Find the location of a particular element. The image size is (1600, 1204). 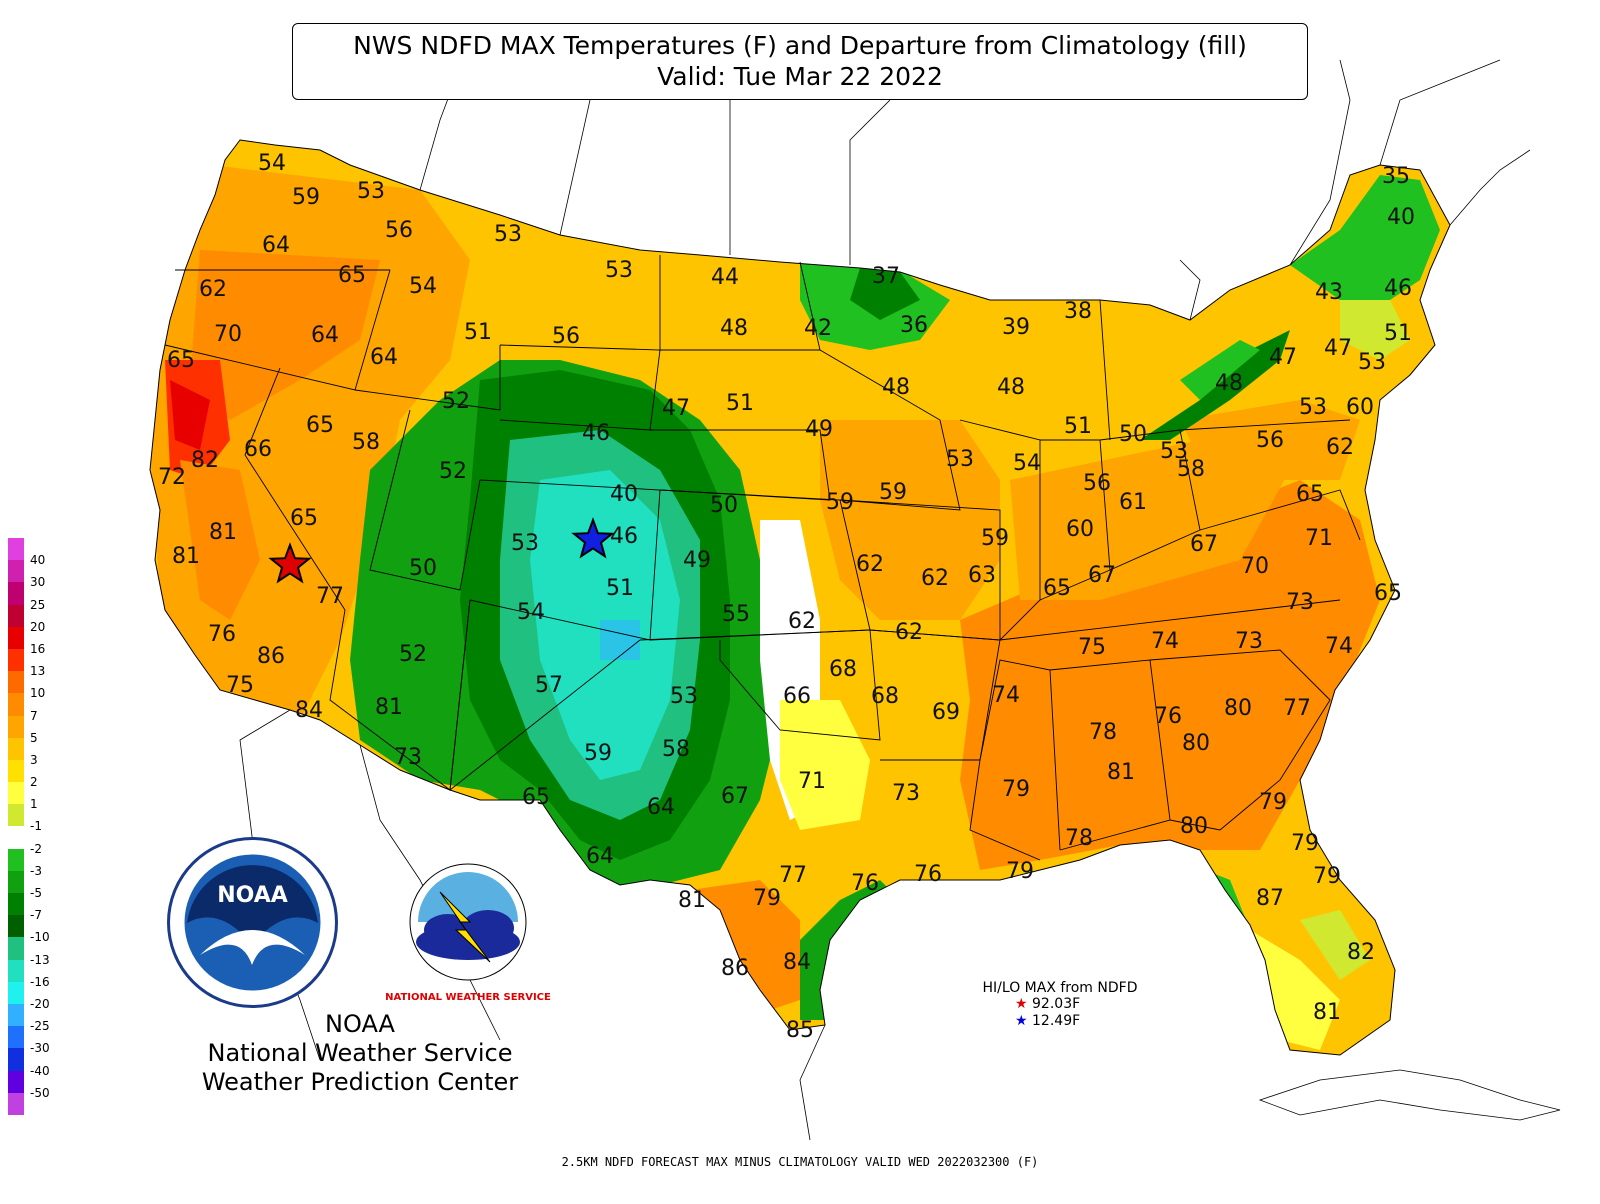

legend-row: -20 is located at coordinates (33, 1012).